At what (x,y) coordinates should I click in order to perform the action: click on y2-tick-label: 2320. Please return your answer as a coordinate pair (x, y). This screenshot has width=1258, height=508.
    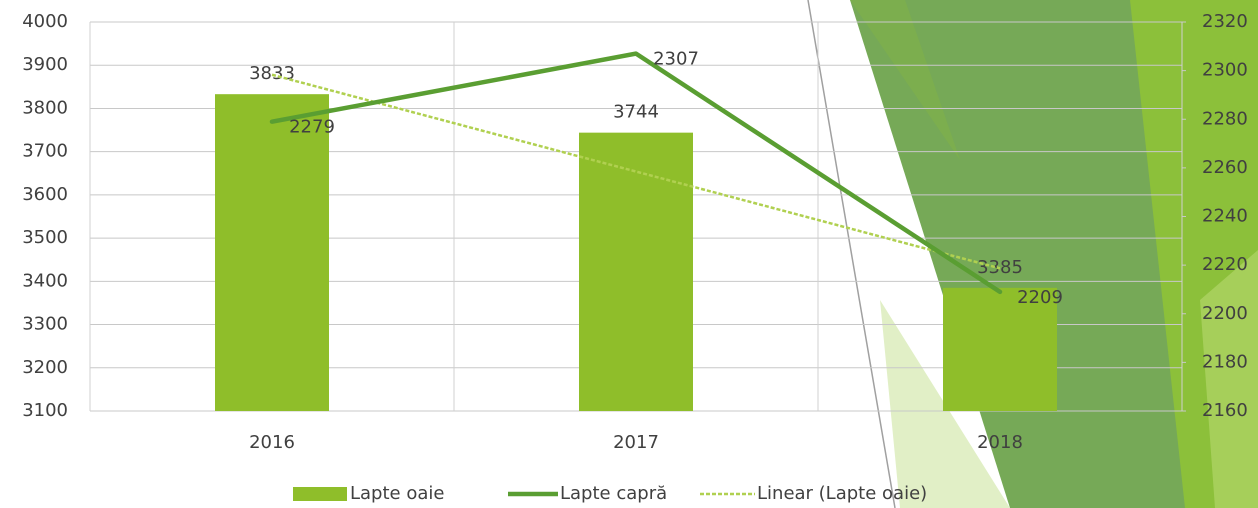
    Looking at the image, I should click on (1225, 21).